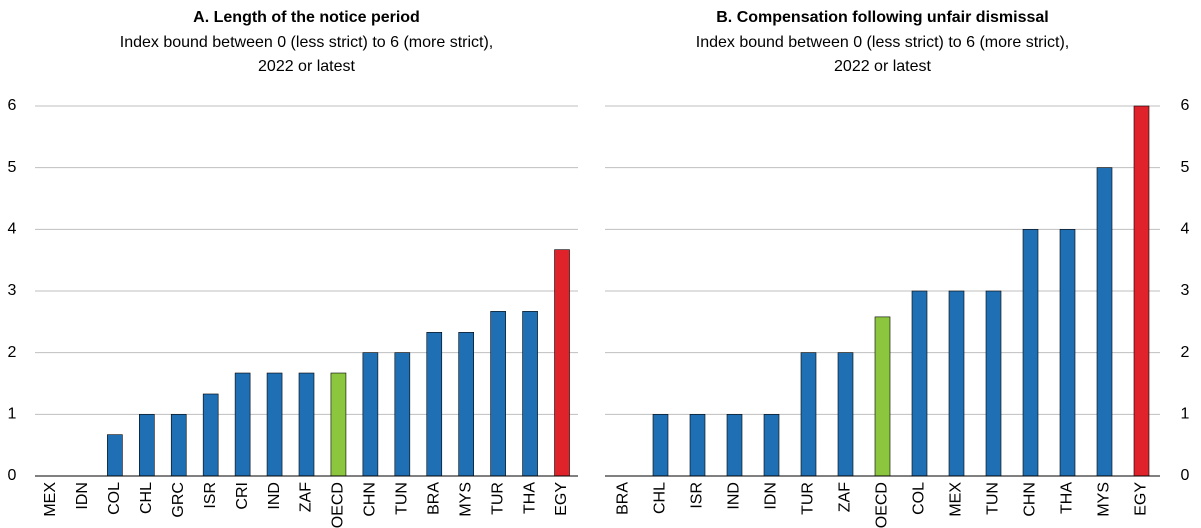  What do you see at coordinates (242, 496) in the screenshot?
I see `x-tick-label: CRI` at bounding box center [242, 496].